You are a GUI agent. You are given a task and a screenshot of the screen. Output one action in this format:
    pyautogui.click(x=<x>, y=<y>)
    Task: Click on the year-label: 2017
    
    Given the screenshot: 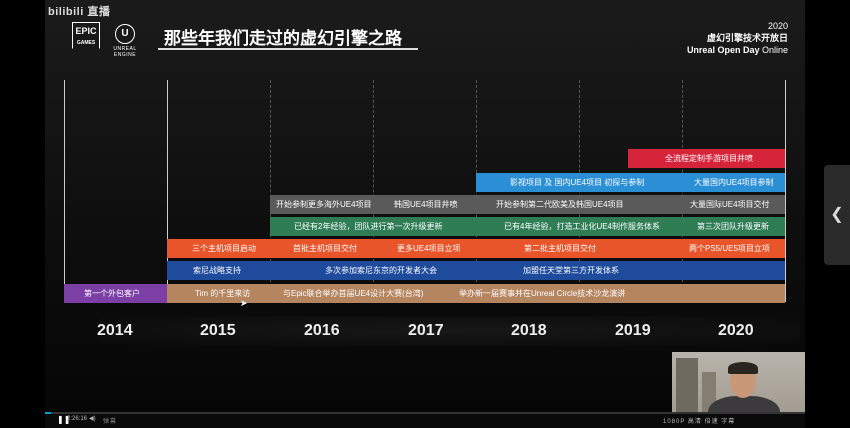 What is the action you would take?
    pyautogui.click(x=426, y=330)
    